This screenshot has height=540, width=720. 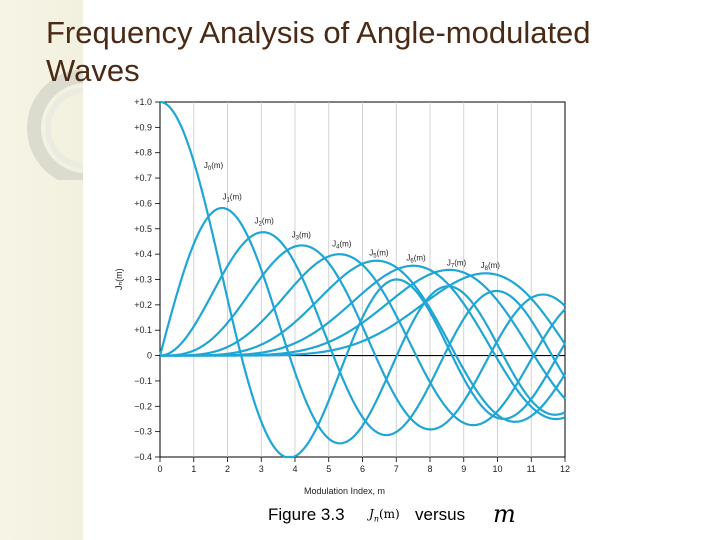 What do you see at coordinates (159, 469) in the screenshot?
I see `x-tick-label: 0` at bounding box center [159, 469].